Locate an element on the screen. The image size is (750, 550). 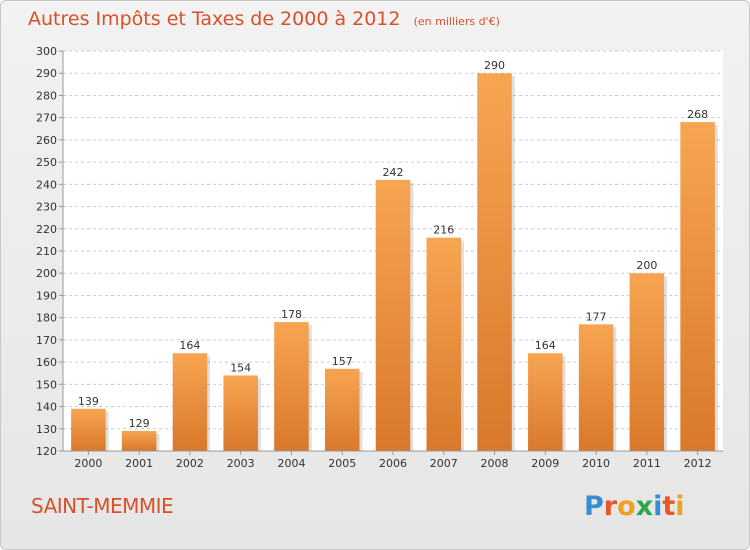
bar-value-label: 139 is located at coordinates (88, 401).